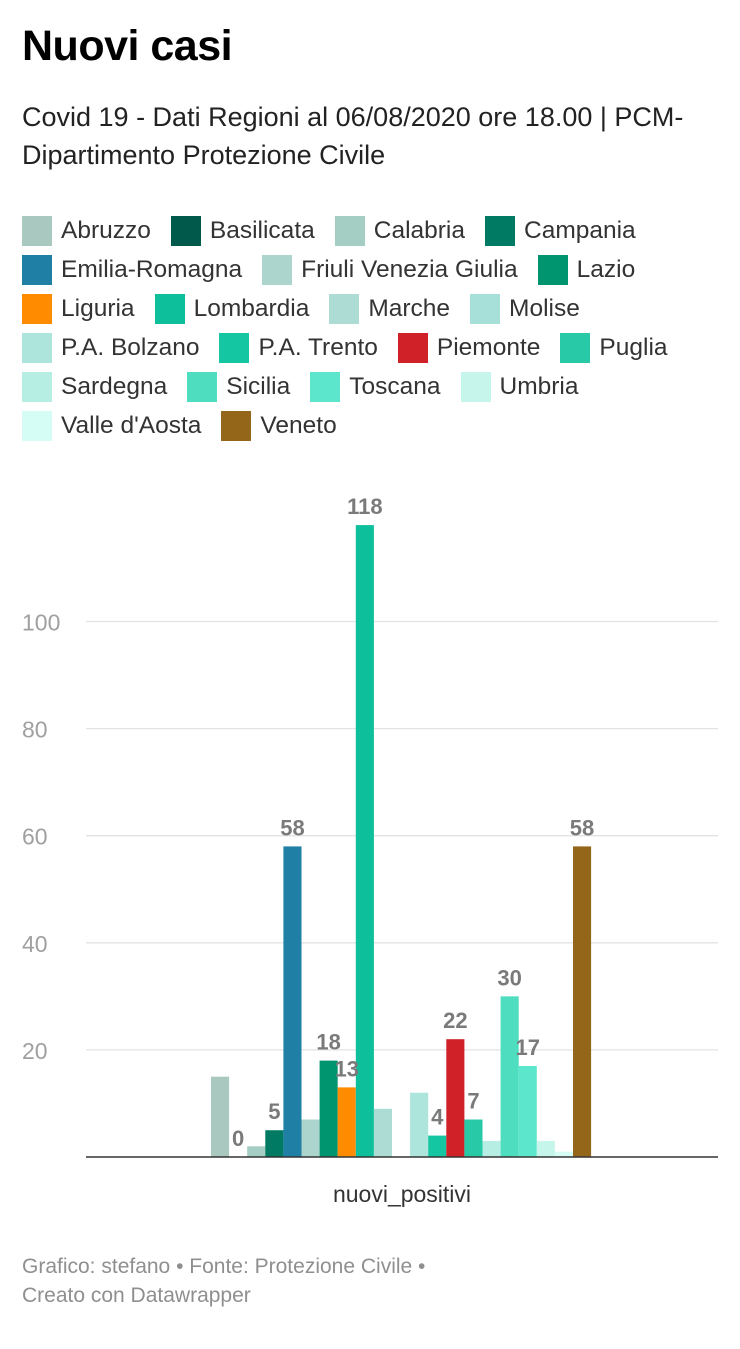 This screenshot has height=1349, width=740. What do you see at coordinates (509, 977) in the screenshot?
I see `data-label-sicilia: 30` at bounding box center [509, 977].